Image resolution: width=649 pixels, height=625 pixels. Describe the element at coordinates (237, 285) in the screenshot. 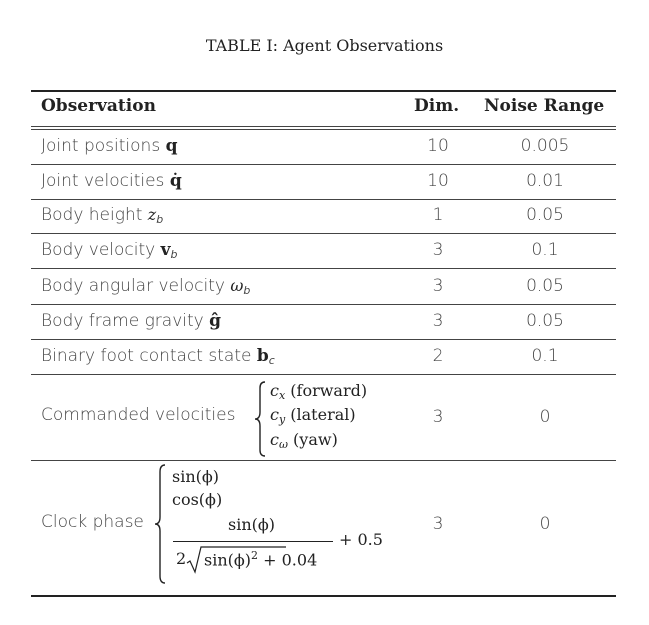

I see `row-symbol: ω` at that location.